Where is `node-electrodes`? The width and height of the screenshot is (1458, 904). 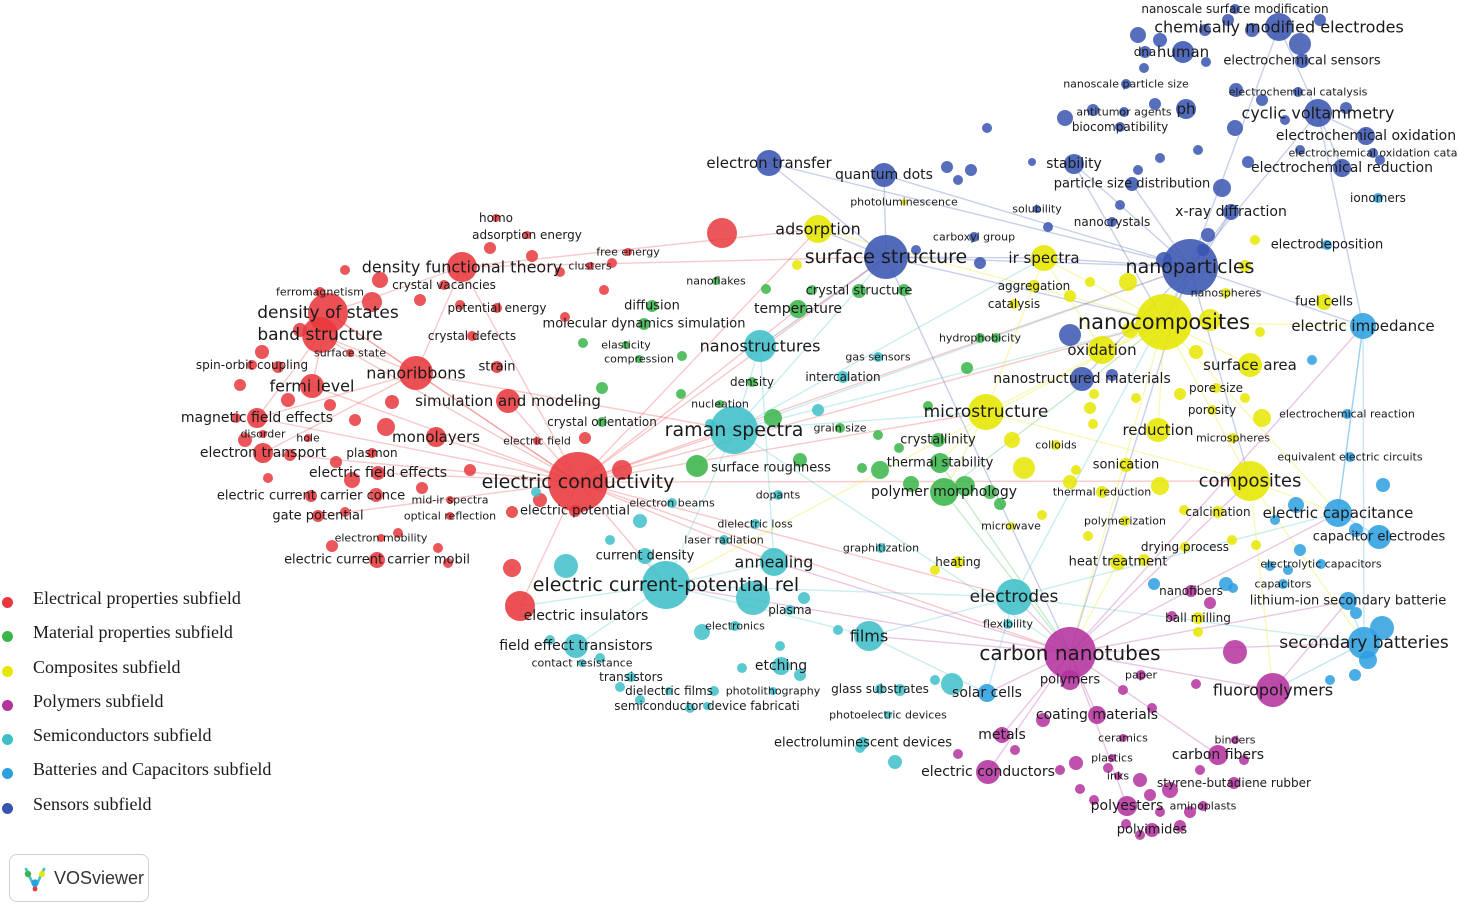
node-electrodes is located at coordinates (1014, 597).